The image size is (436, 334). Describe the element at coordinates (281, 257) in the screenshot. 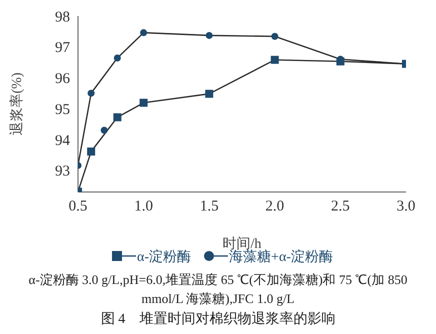

I see `legend-label: 海藻糖+α-淀粉酶` at that location.